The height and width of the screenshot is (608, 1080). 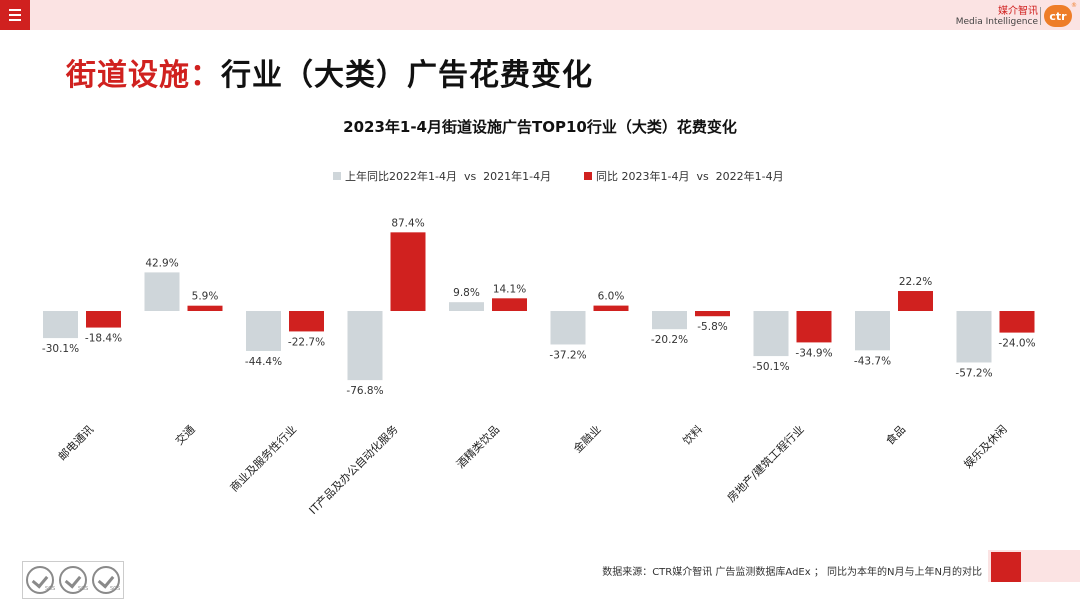 What do you see at coordinates (895, 434) in the screenshot?
I see `x-tick-label: 食品` at bounding box center [895, 434].